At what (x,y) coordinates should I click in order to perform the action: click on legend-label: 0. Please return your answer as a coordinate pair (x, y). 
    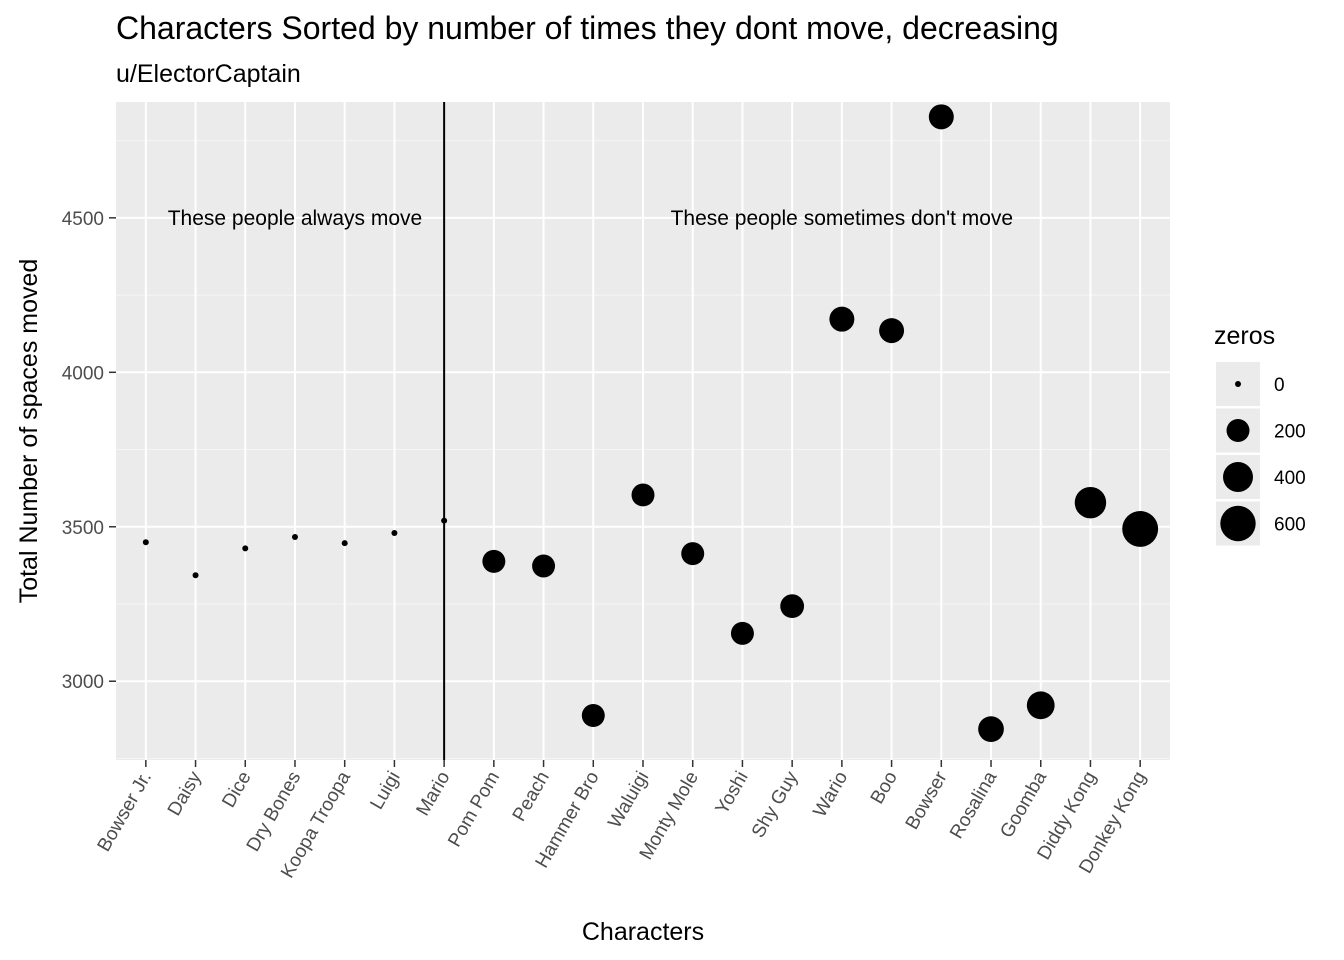
    Looking at the image, I should click on (1279, 385).